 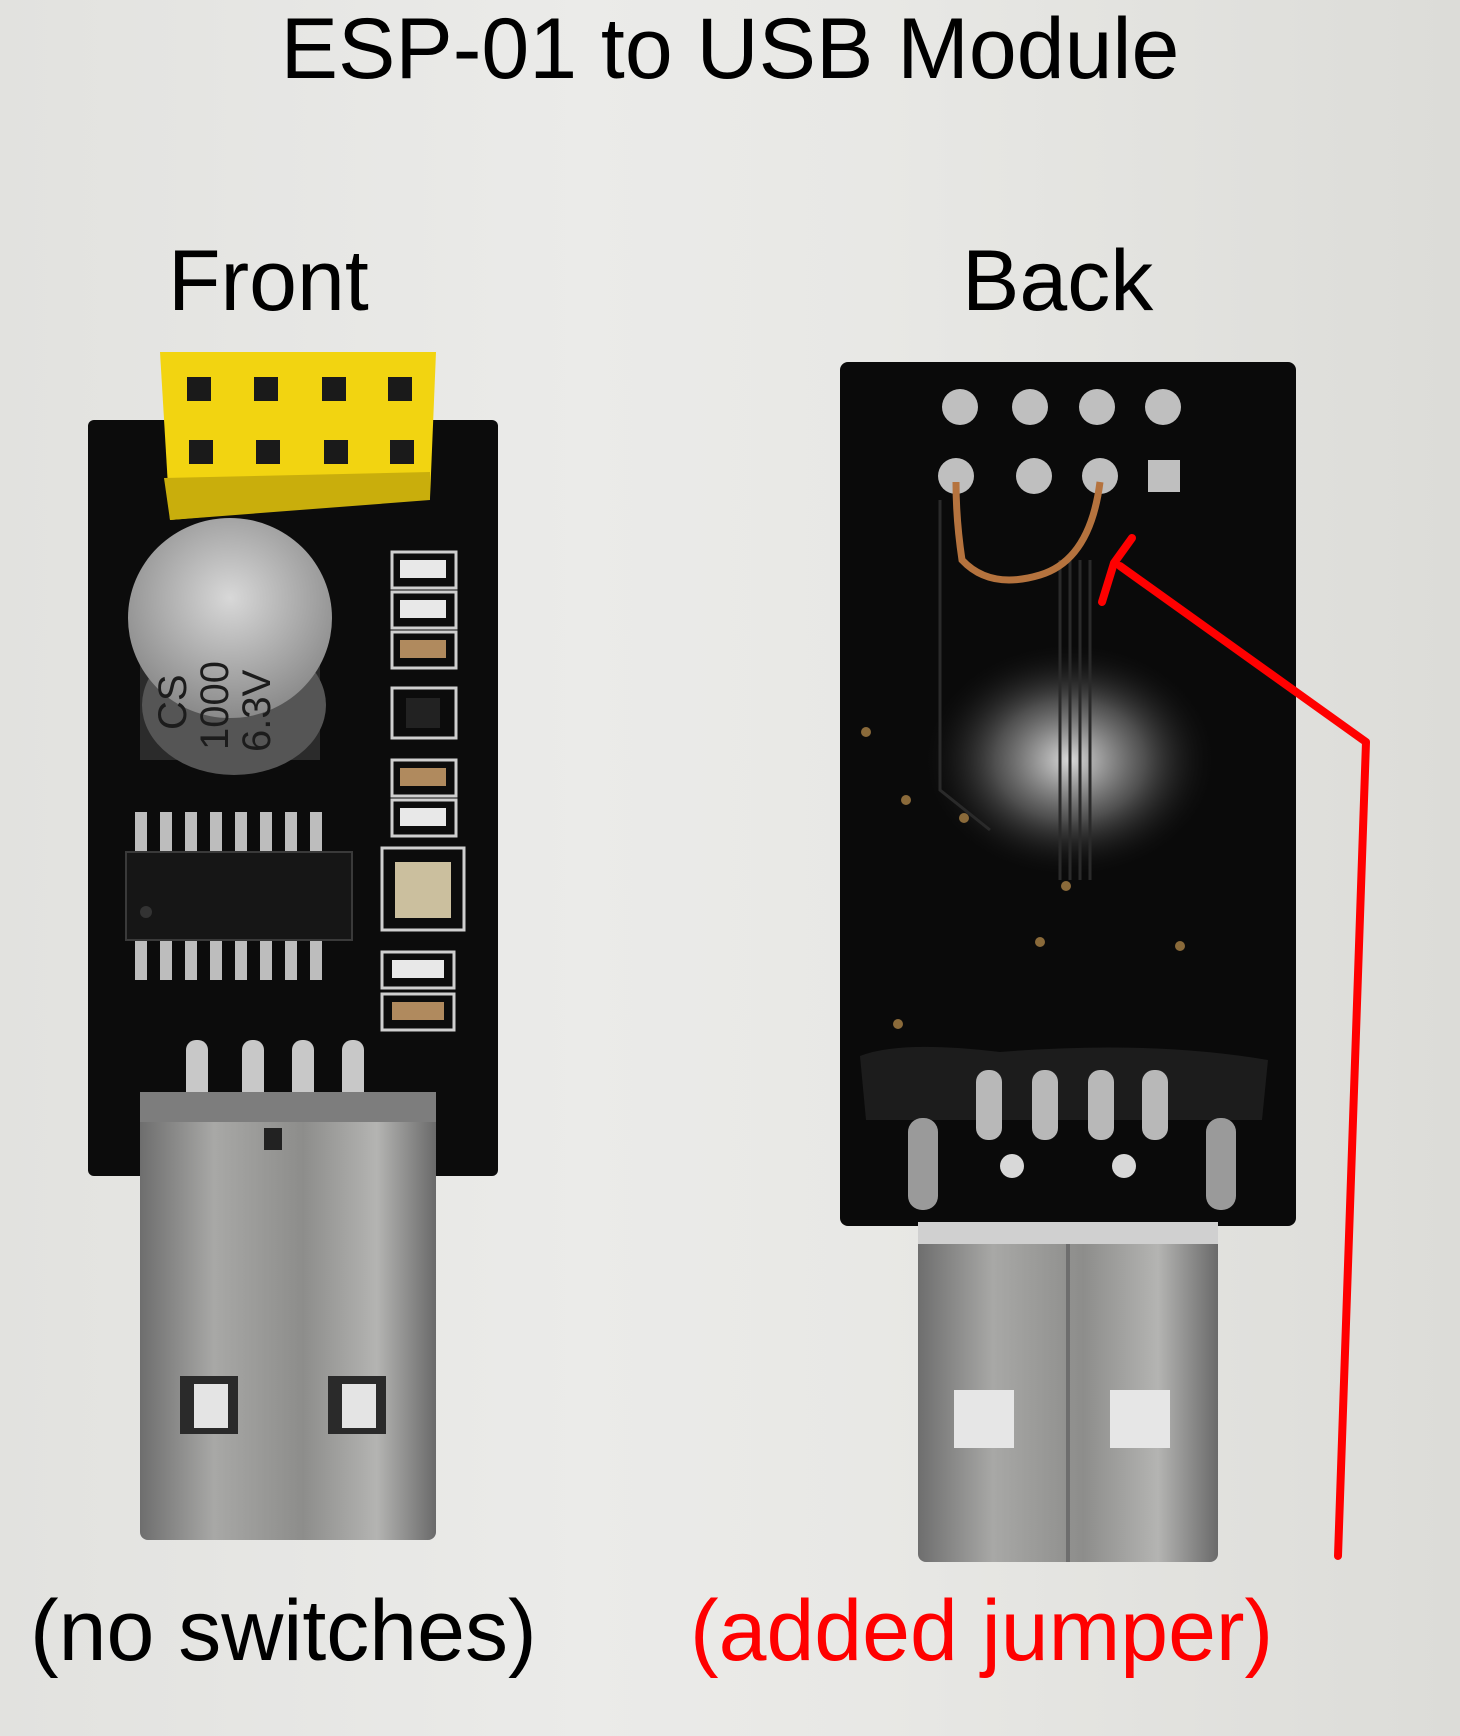 What do you see at coordinates (298, 436) in the screenshot?
I see `female-header` at bounding box center [298, 436].